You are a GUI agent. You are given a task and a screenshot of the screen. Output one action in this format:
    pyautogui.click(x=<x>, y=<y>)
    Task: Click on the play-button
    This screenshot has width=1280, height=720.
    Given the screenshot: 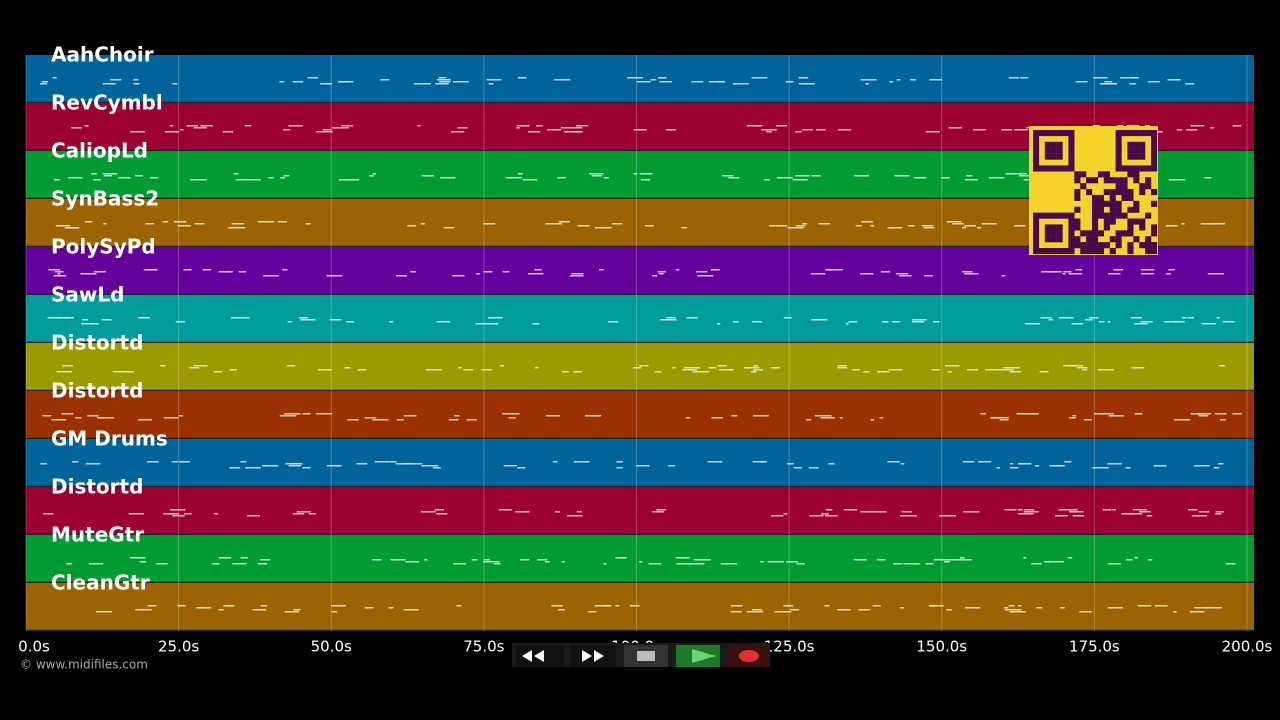 What is the action you would take?
    pyautogui.click(x=698, y=656)
    